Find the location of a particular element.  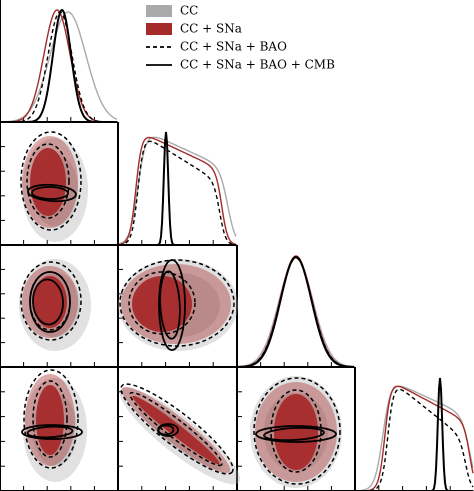

legend-label: CC is located at coordinates (189, 11).